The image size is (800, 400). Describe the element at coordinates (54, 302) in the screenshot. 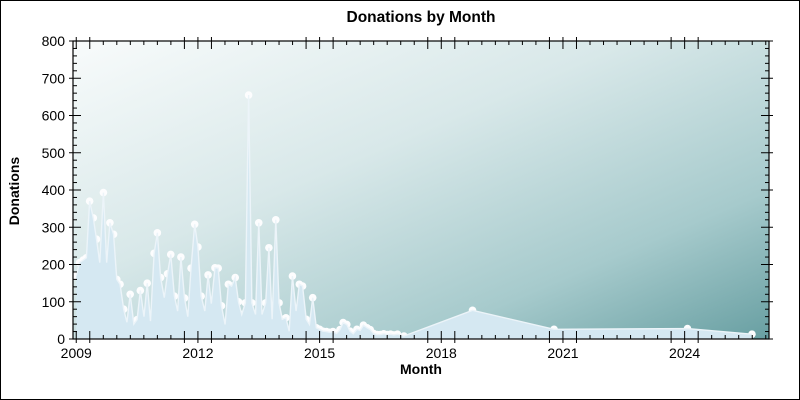

I see `y-tick-label: 100` at that location.